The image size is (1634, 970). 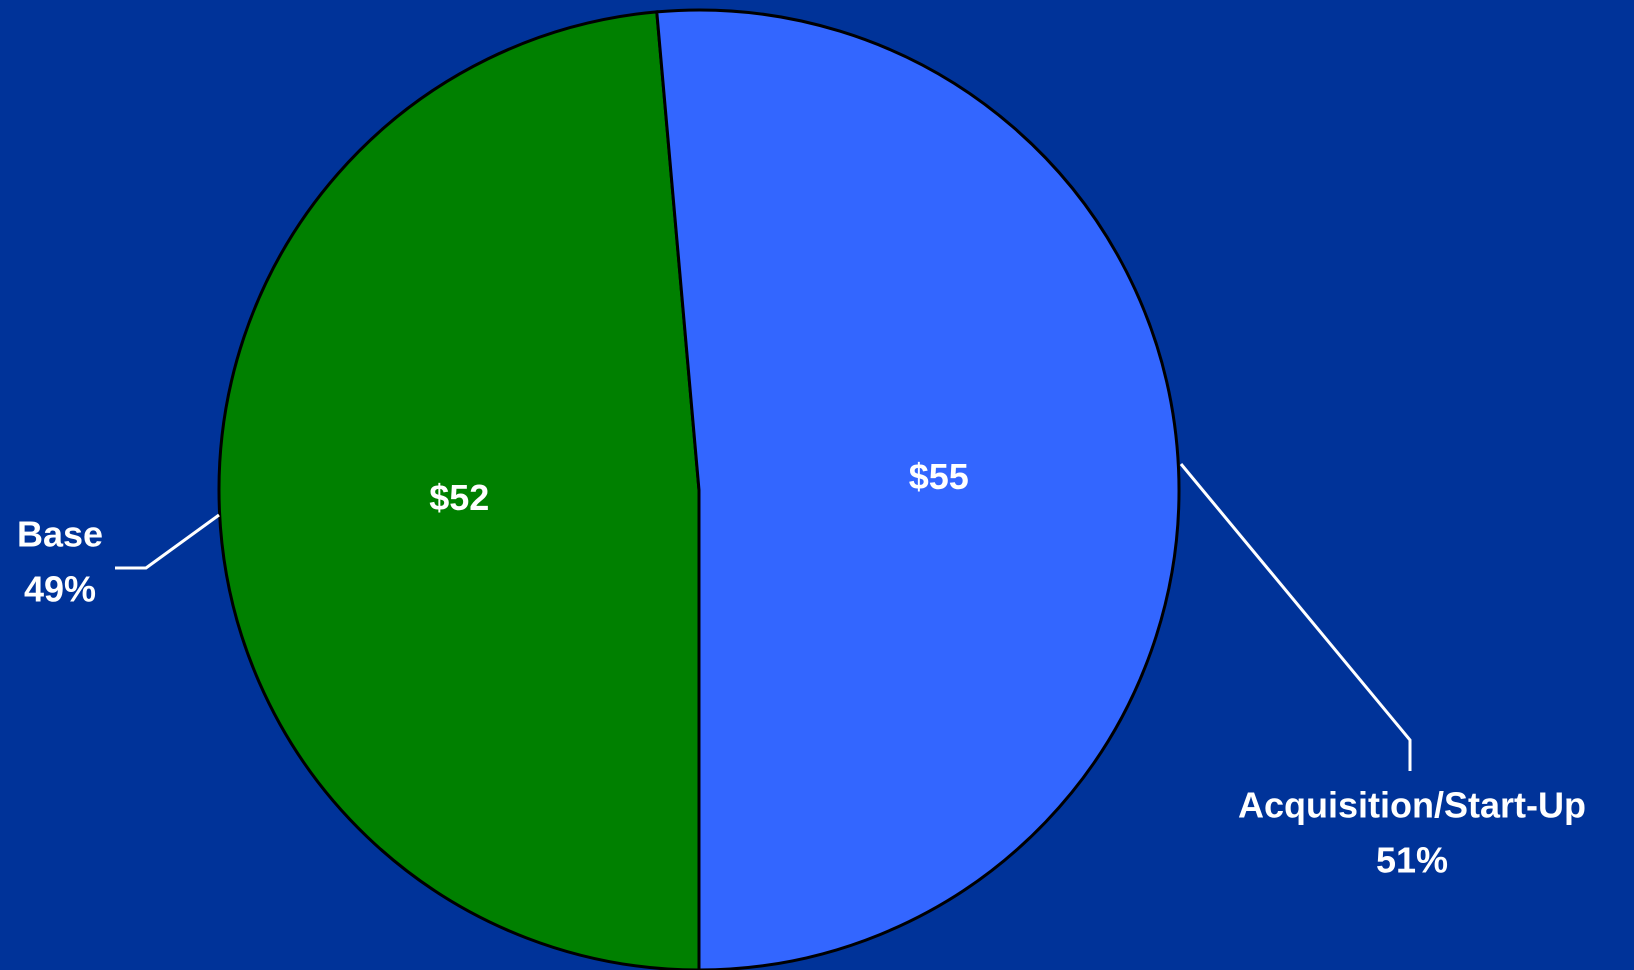 I want to click on category-label: Base, so click(x=60, y=534).